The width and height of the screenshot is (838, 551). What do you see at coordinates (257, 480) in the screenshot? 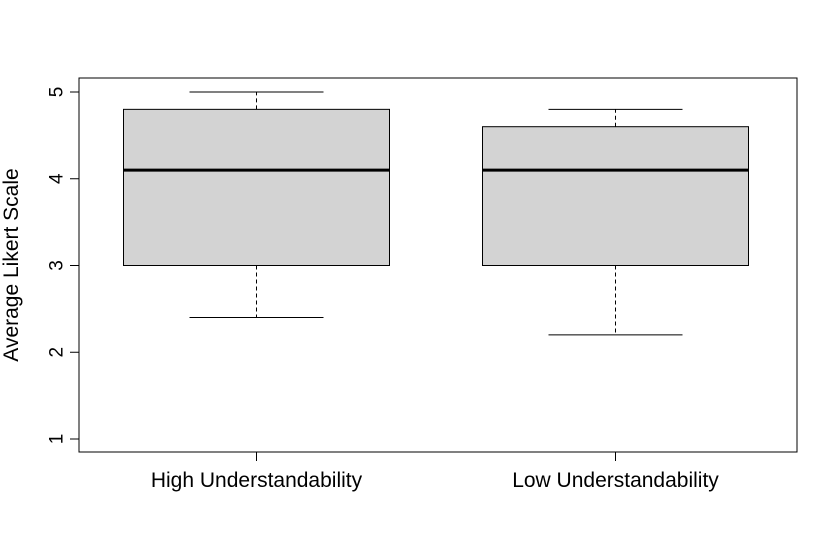
I see `x-category-label: High Understandability` at bounding box center [257, 480].